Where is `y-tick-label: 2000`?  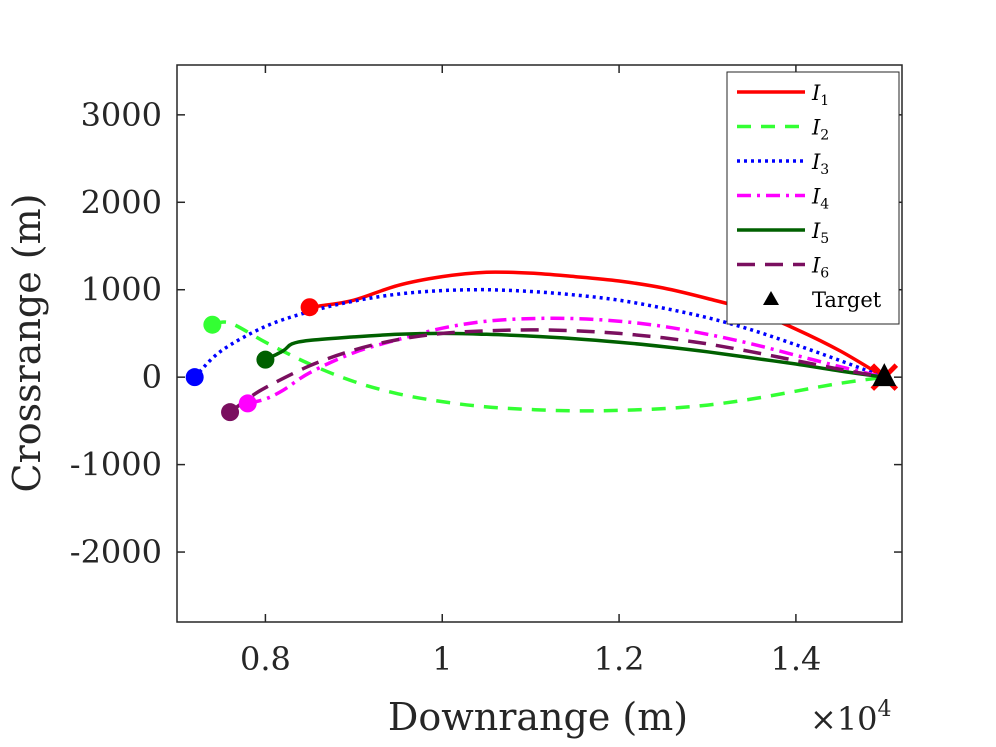 y-tick-label: 2000 is located at coordinates (121, 202).